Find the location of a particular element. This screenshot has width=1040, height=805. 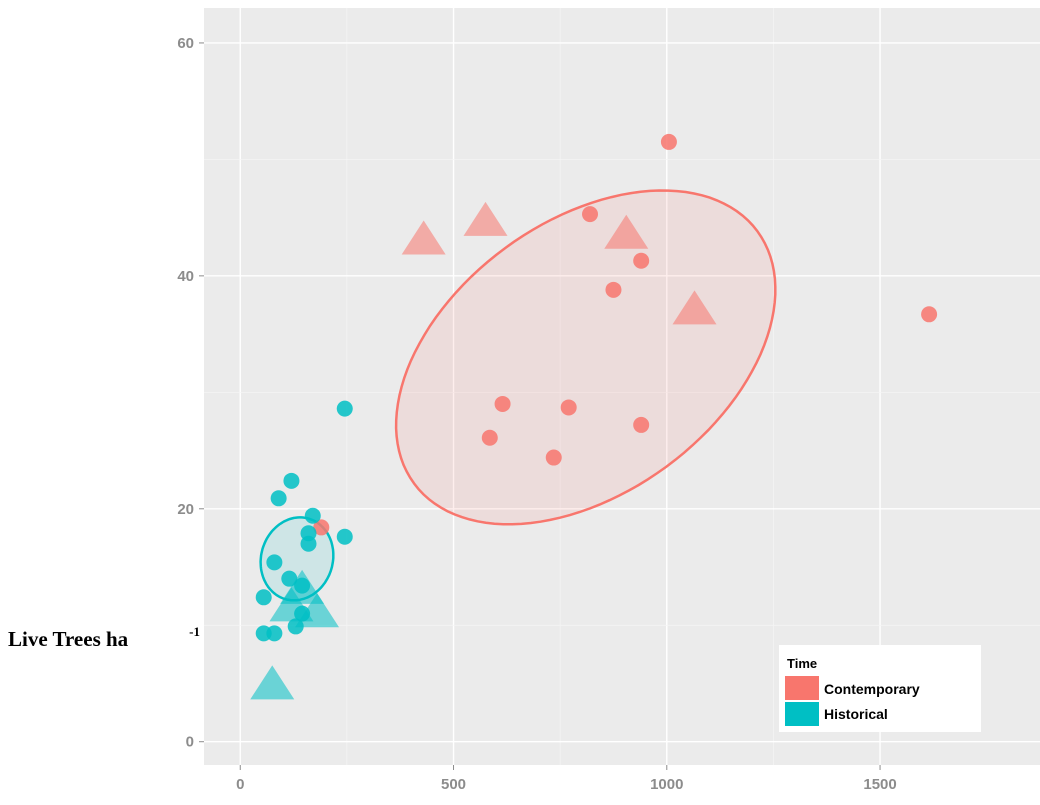

y-tick-label: 40 is located at coordinates (185, 276).